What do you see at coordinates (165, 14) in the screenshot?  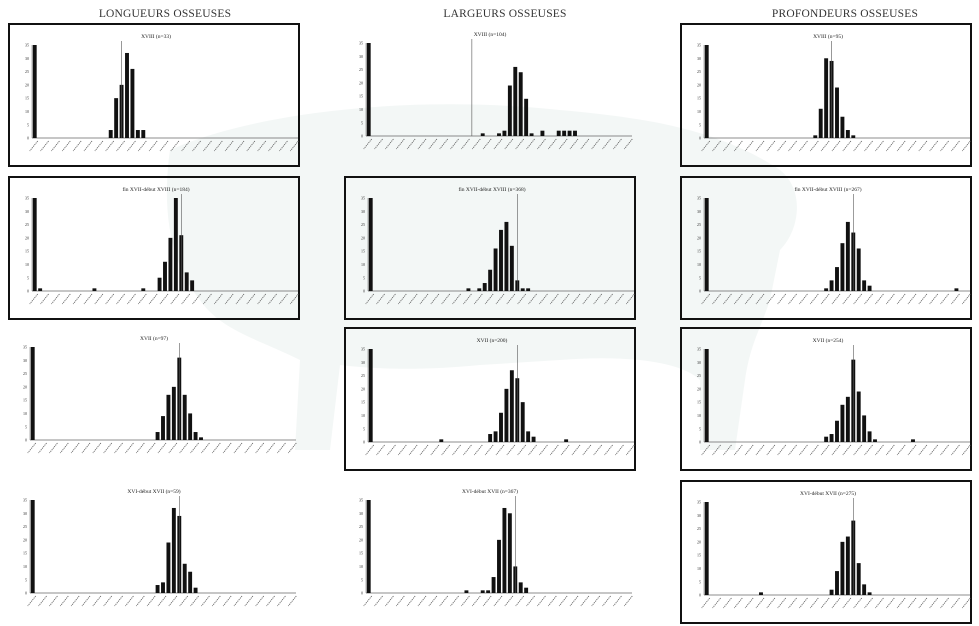 I see `column-title-lengths: LONGUEURS OSSEUSES` at bounding box center [165, 14].